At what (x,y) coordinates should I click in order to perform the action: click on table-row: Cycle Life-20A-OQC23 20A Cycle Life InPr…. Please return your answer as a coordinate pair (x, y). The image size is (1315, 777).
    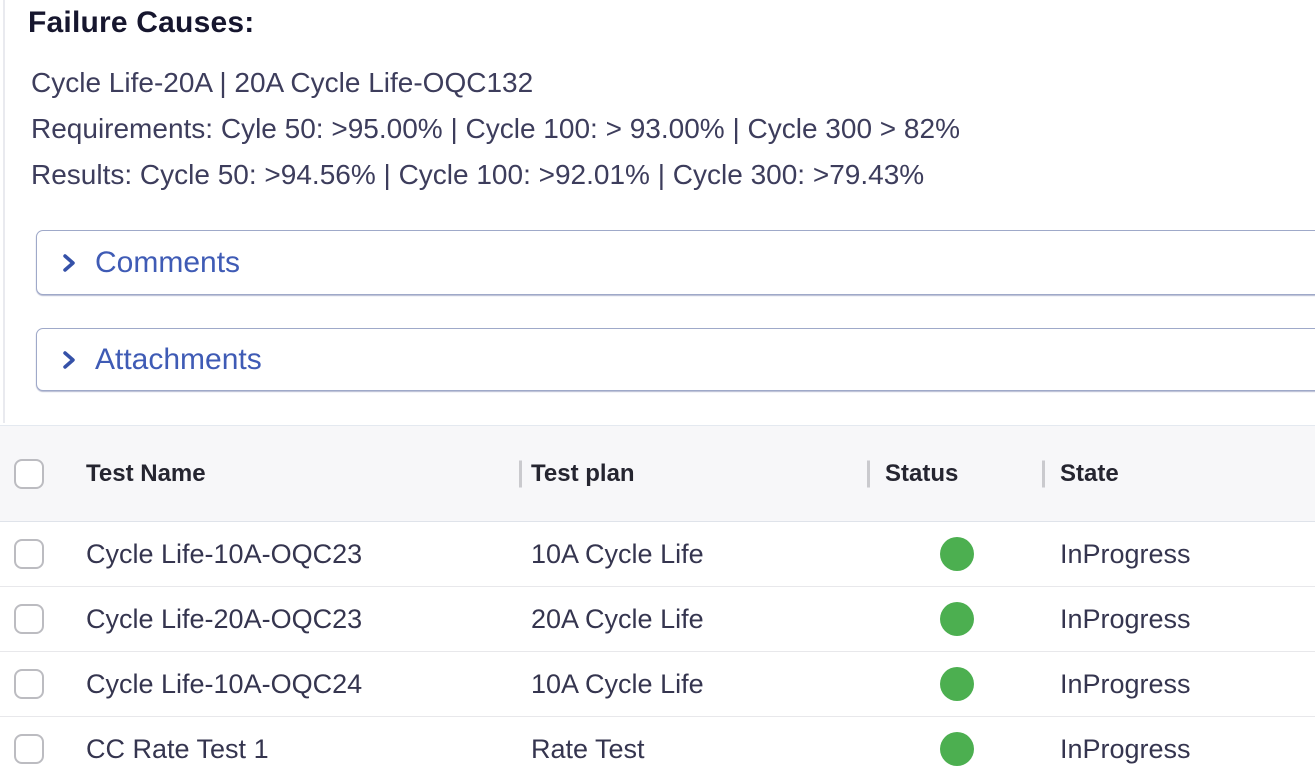
    Looking at the image, I should click on (657, 619).